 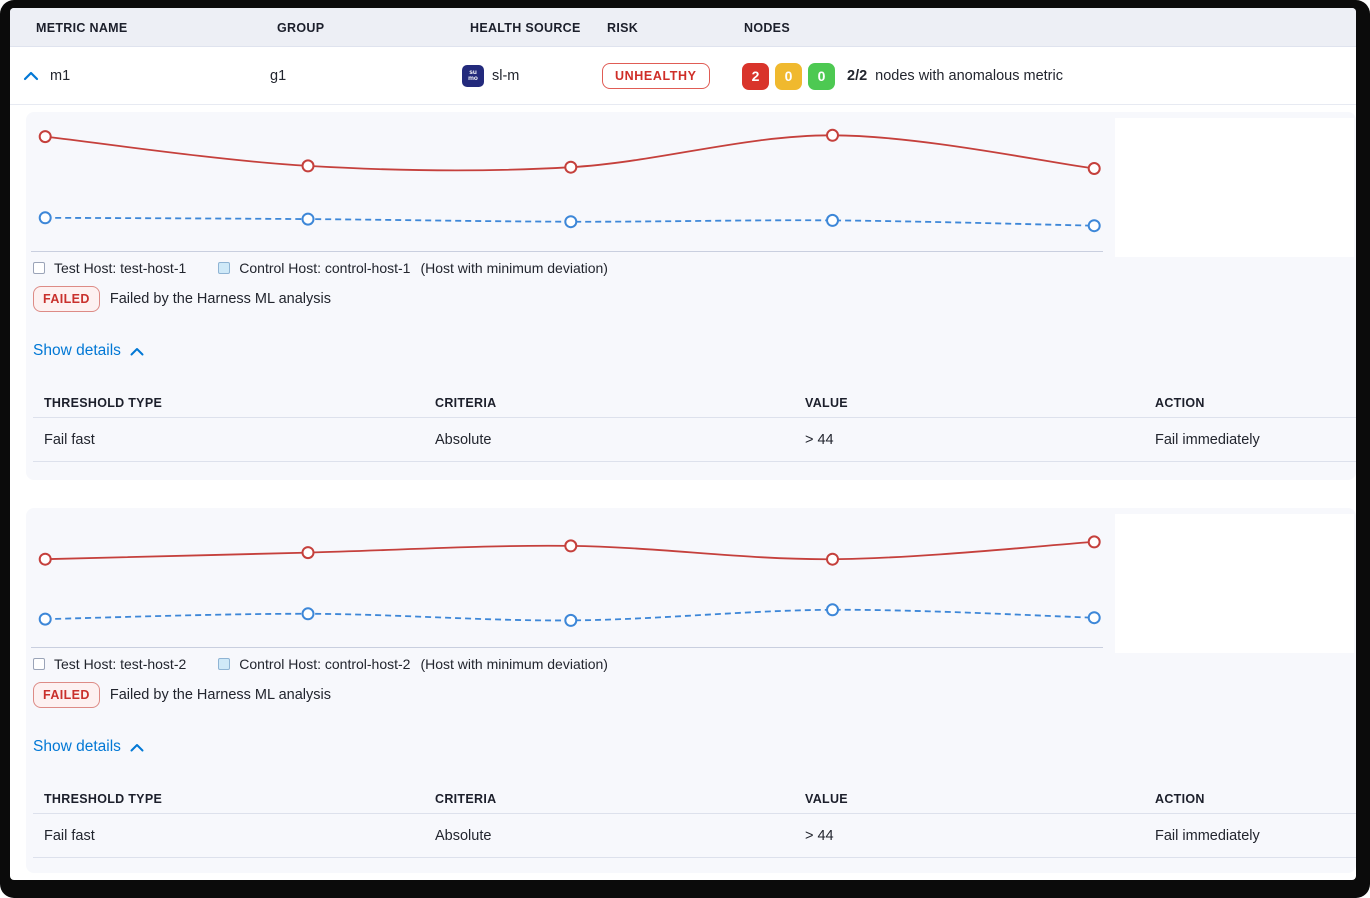 What do you see at coordinates (120, 268) in the screenshot?
I see `test-host-legend-label: Test Host: test-host-1` at bounding box center [120, 268].